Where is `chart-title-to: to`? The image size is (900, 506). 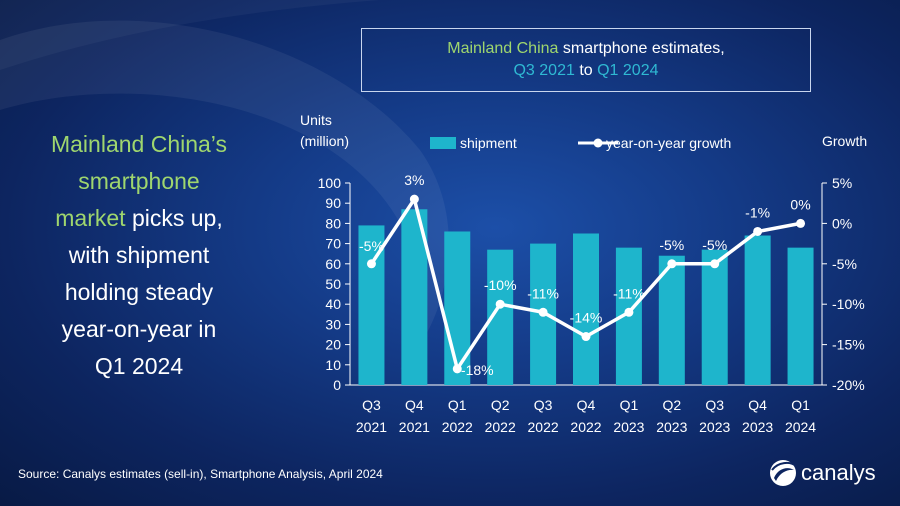 chart-title-to: to is located at coordinates (586, 70).